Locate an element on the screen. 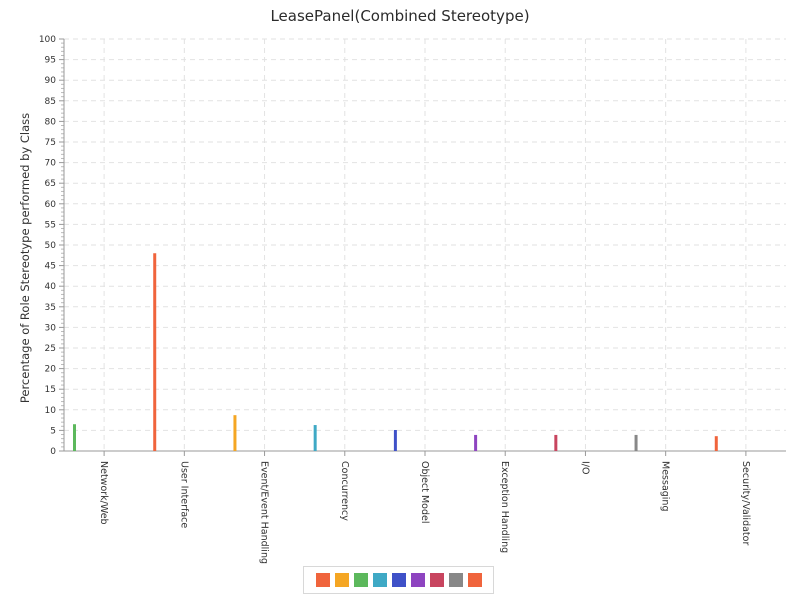 This screenshot has width=800, height=600. x-category-label: Exception Handling is located at coordinates (504, 507).